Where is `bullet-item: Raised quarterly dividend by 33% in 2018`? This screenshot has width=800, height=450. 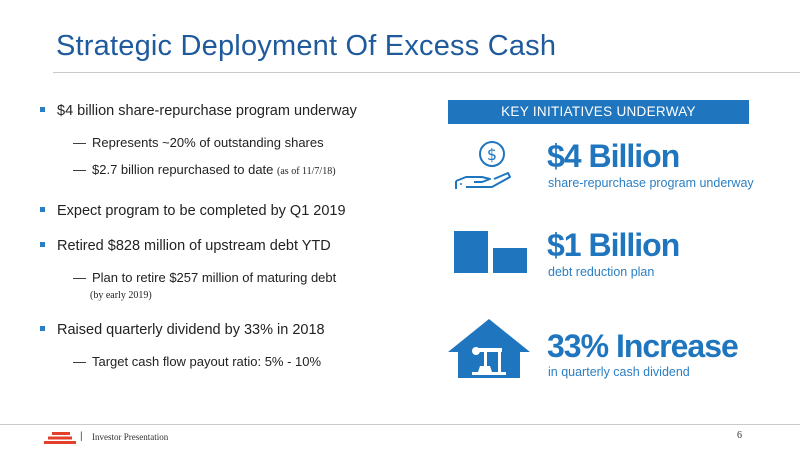 bullet-item: Raised quarterly dividend by 33% in 2018 is located at coordinates (182, 330).